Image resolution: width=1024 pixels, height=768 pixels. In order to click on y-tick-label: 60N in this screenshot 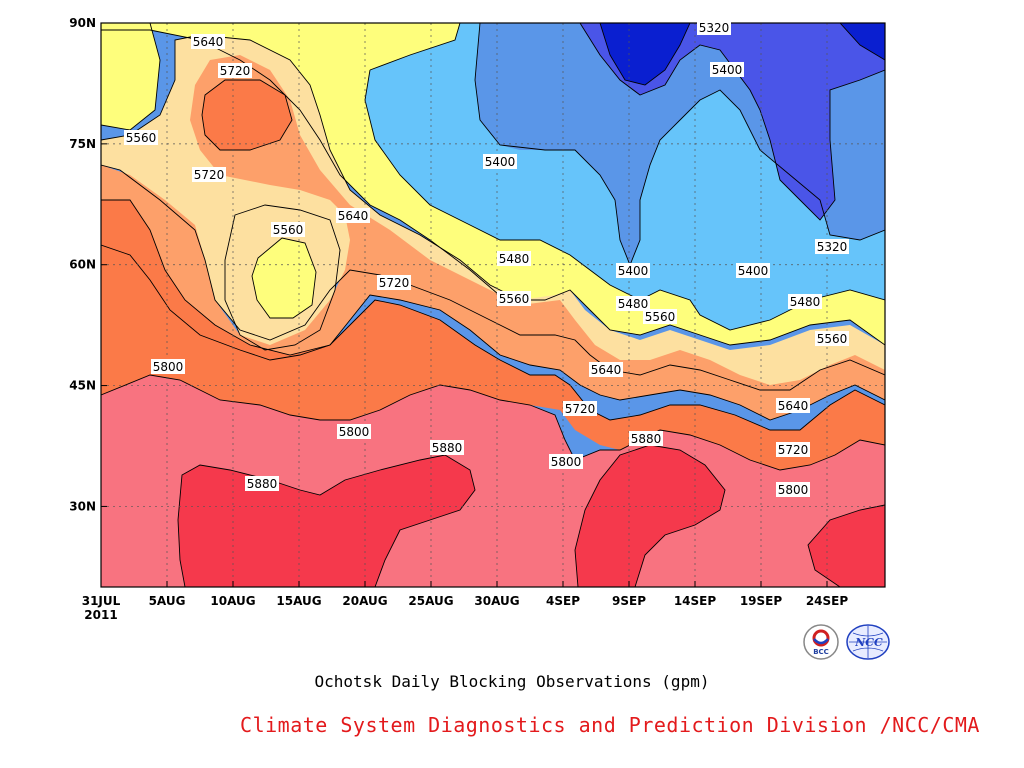, I will do `click(82, 265)`.